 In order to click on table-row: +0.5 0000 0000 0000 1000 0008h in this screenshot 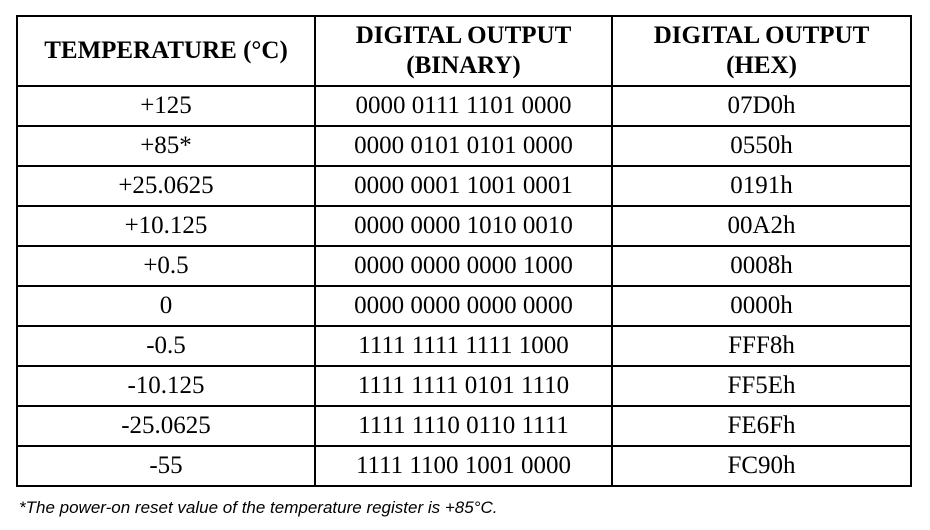, I will do `click(464, 266)`.